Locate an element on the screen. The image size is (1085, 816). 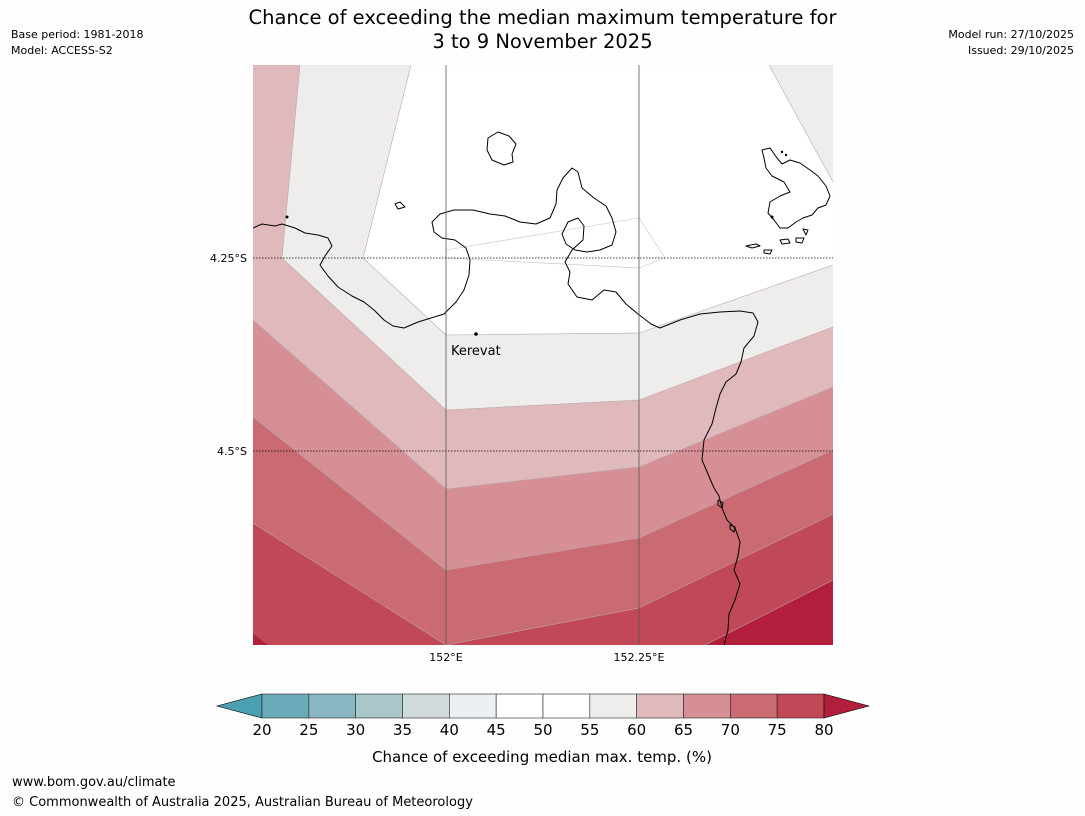
colorbar-tick-label: 25 is located at coordinates (308, 730).